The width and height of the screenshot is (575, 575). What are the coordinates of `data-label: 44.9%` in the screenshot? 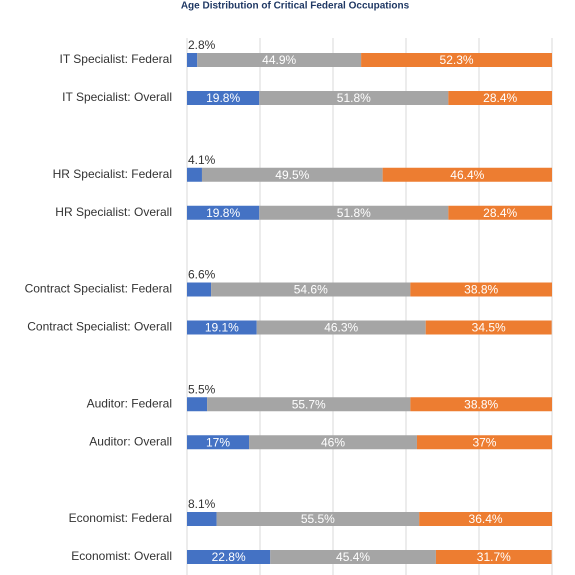 It's located at (279, 60).